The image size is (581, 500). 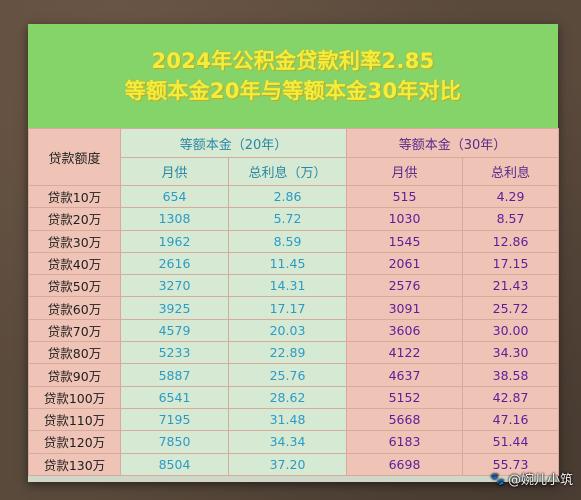 What do you see at coordinates (74, 464) in the screenshot?
I see `loan-amount-cell: 贷款130万` at bounding box center [74, 464].